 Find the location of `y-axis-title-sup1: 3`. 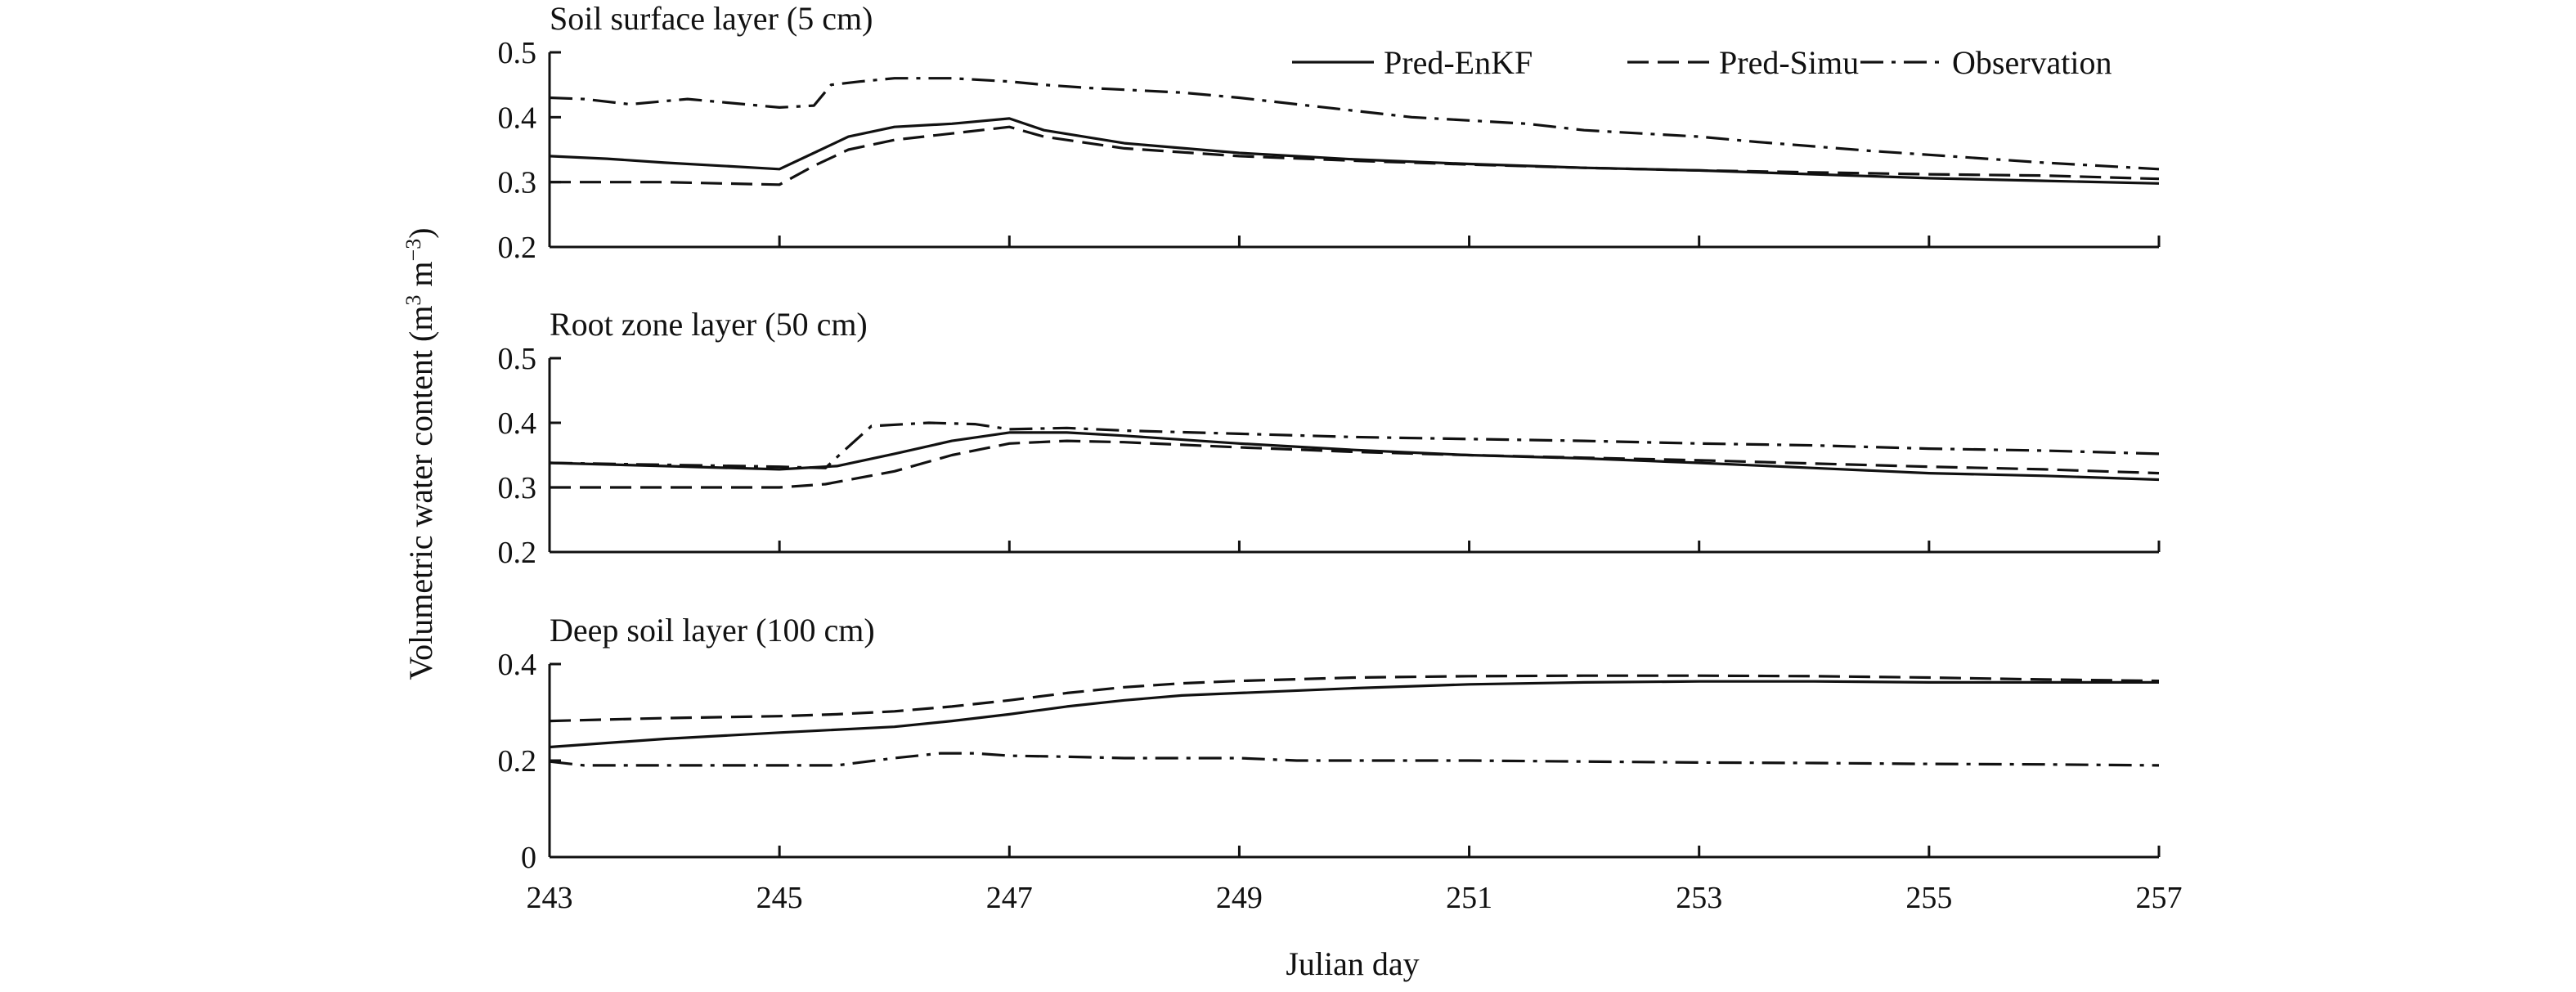

y-axis-title-sup1: 3 is located at coordinates (414, 301).